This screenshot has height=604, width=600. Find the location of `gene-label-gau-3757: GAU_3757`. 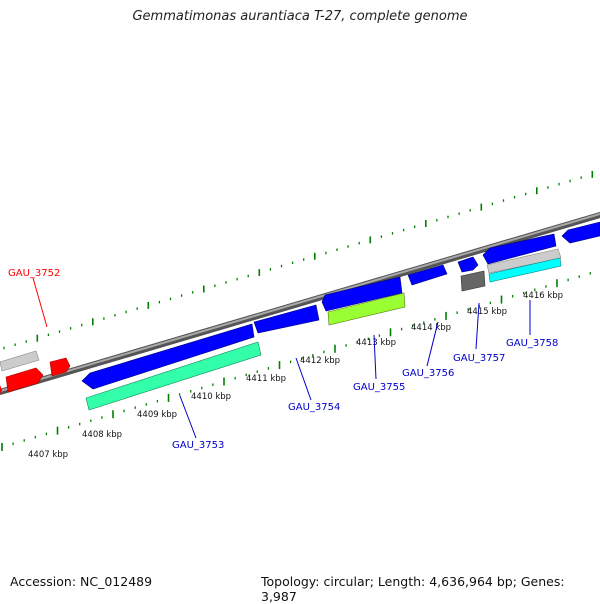

gene-label-gau-3757: GAU_3757 is located at coordinates (479, 358).